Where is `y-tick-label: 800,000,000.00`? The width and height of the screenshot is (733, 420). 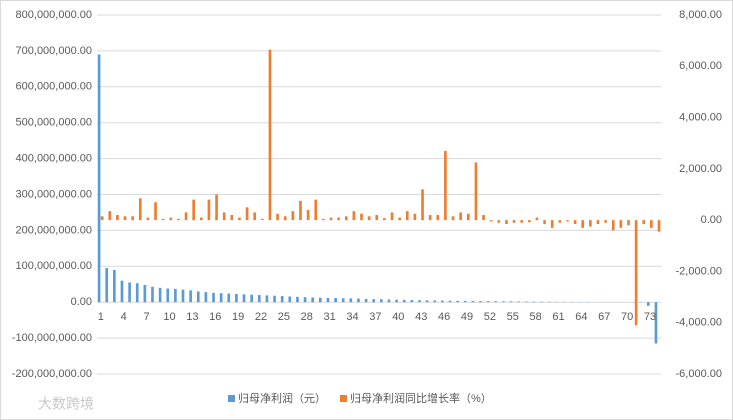 y-tick-label: 800,000,000.00 is located at coordinates (54, 15).